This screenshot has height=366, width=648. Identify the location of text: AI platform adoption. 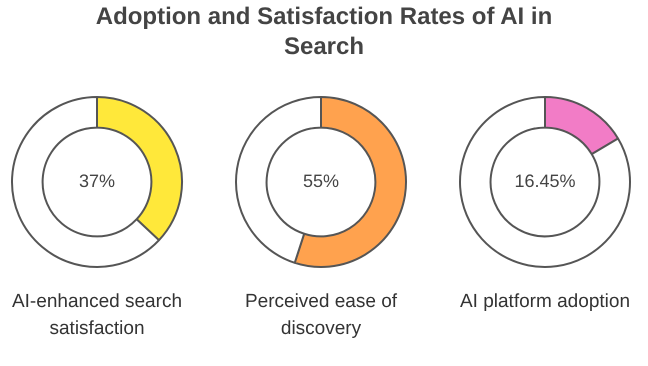
(545, 301).